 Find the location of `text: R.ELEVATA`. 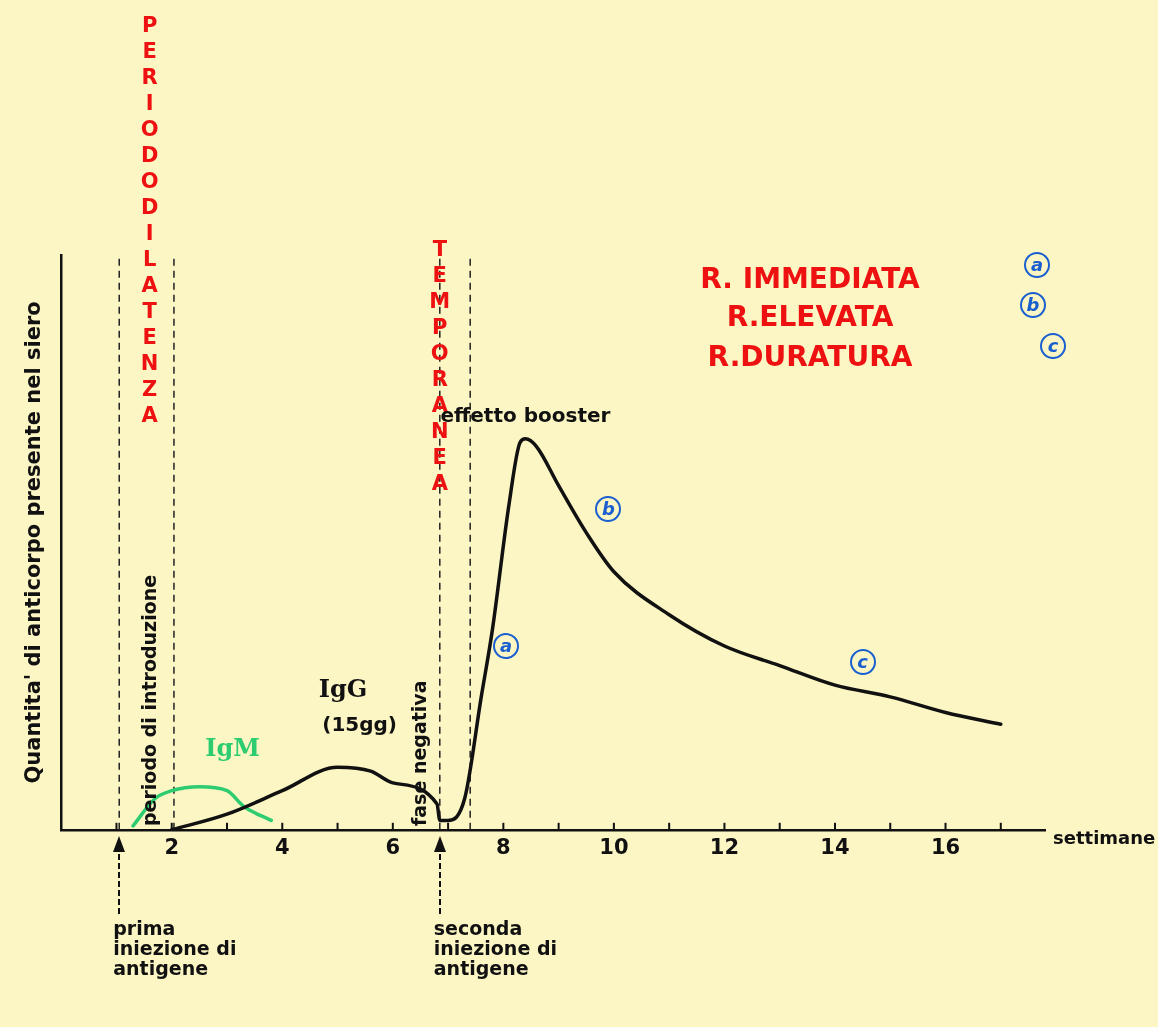

text: R.ELEVATA is located at coordinates (810, 316).